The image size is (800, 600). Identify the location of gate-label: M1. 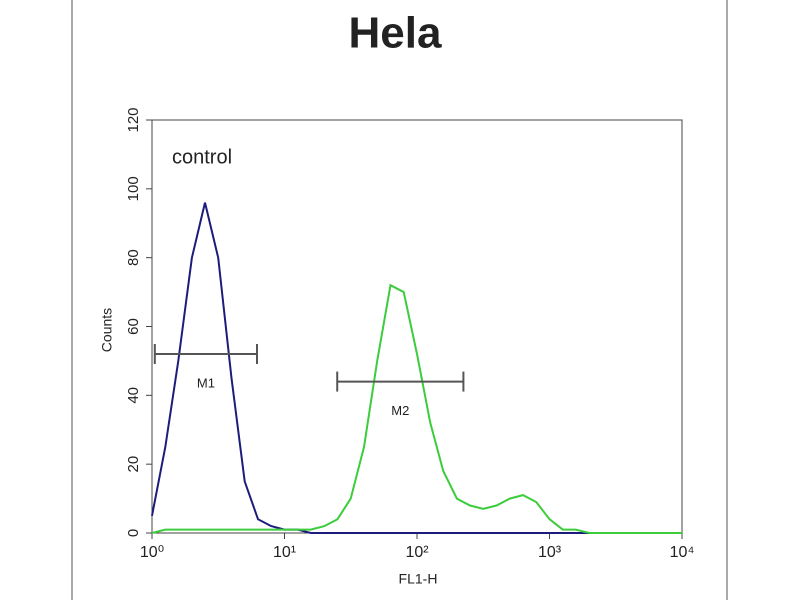
(206, 382).